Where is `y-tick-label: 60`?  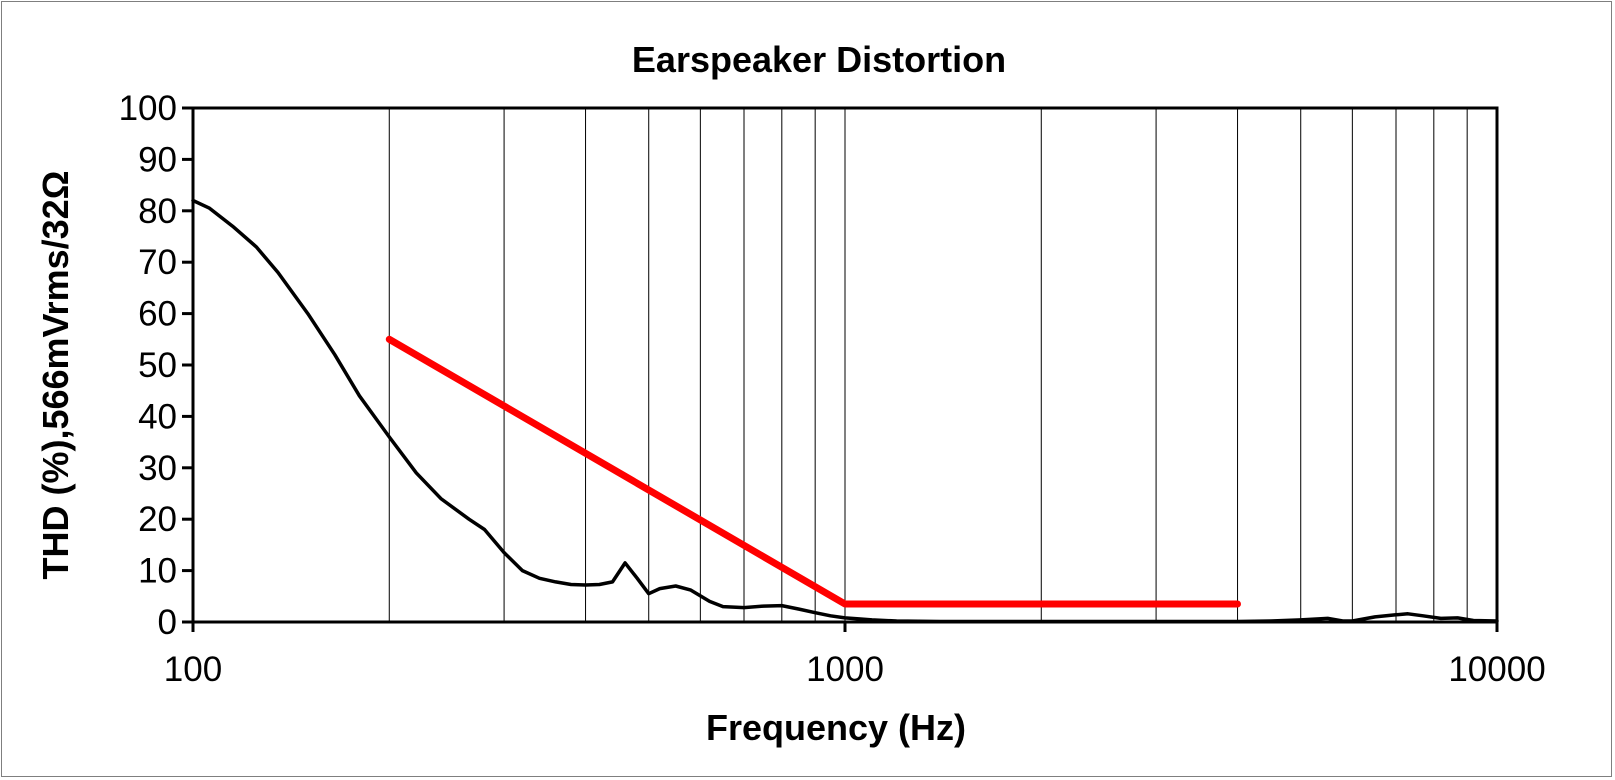 y-tick-label: 60 is located at coordinates (157, 314).